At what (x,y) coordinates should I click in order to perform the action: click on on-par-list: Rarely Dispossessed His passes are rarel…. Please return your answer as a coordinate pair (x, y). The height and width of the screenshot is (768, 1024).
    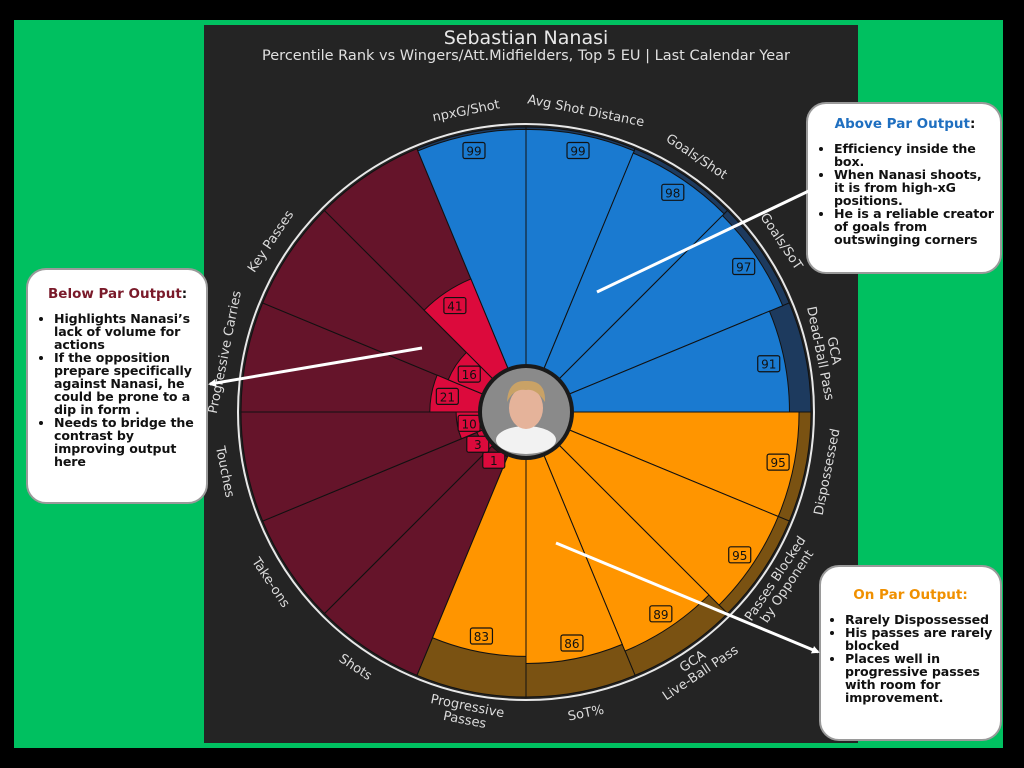
    Looking at the image, I should click on (910, 658).